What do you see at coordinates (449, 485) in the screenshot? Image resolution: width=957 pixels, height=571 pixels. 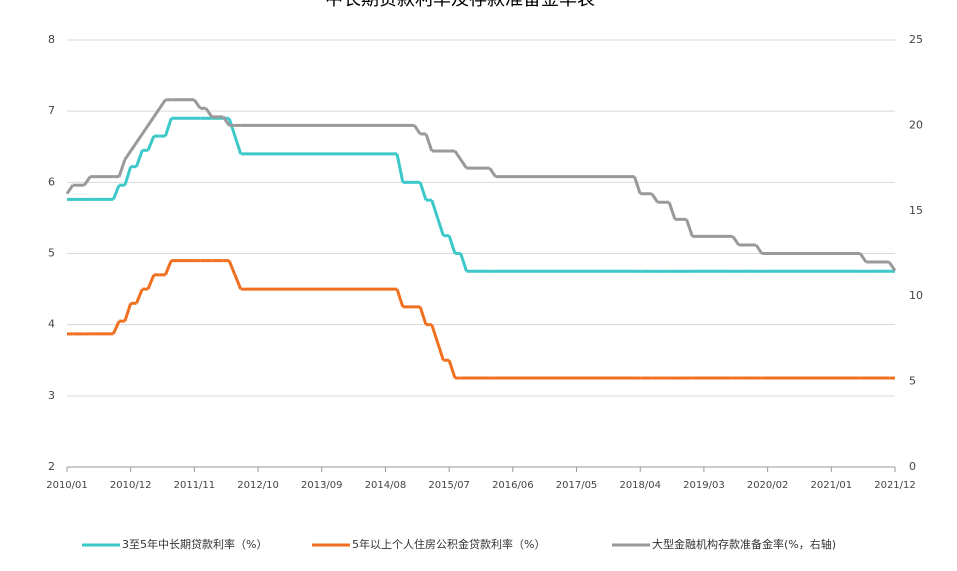 I see `x-tick-label: 2015/07` at bounding box center [449, 485].